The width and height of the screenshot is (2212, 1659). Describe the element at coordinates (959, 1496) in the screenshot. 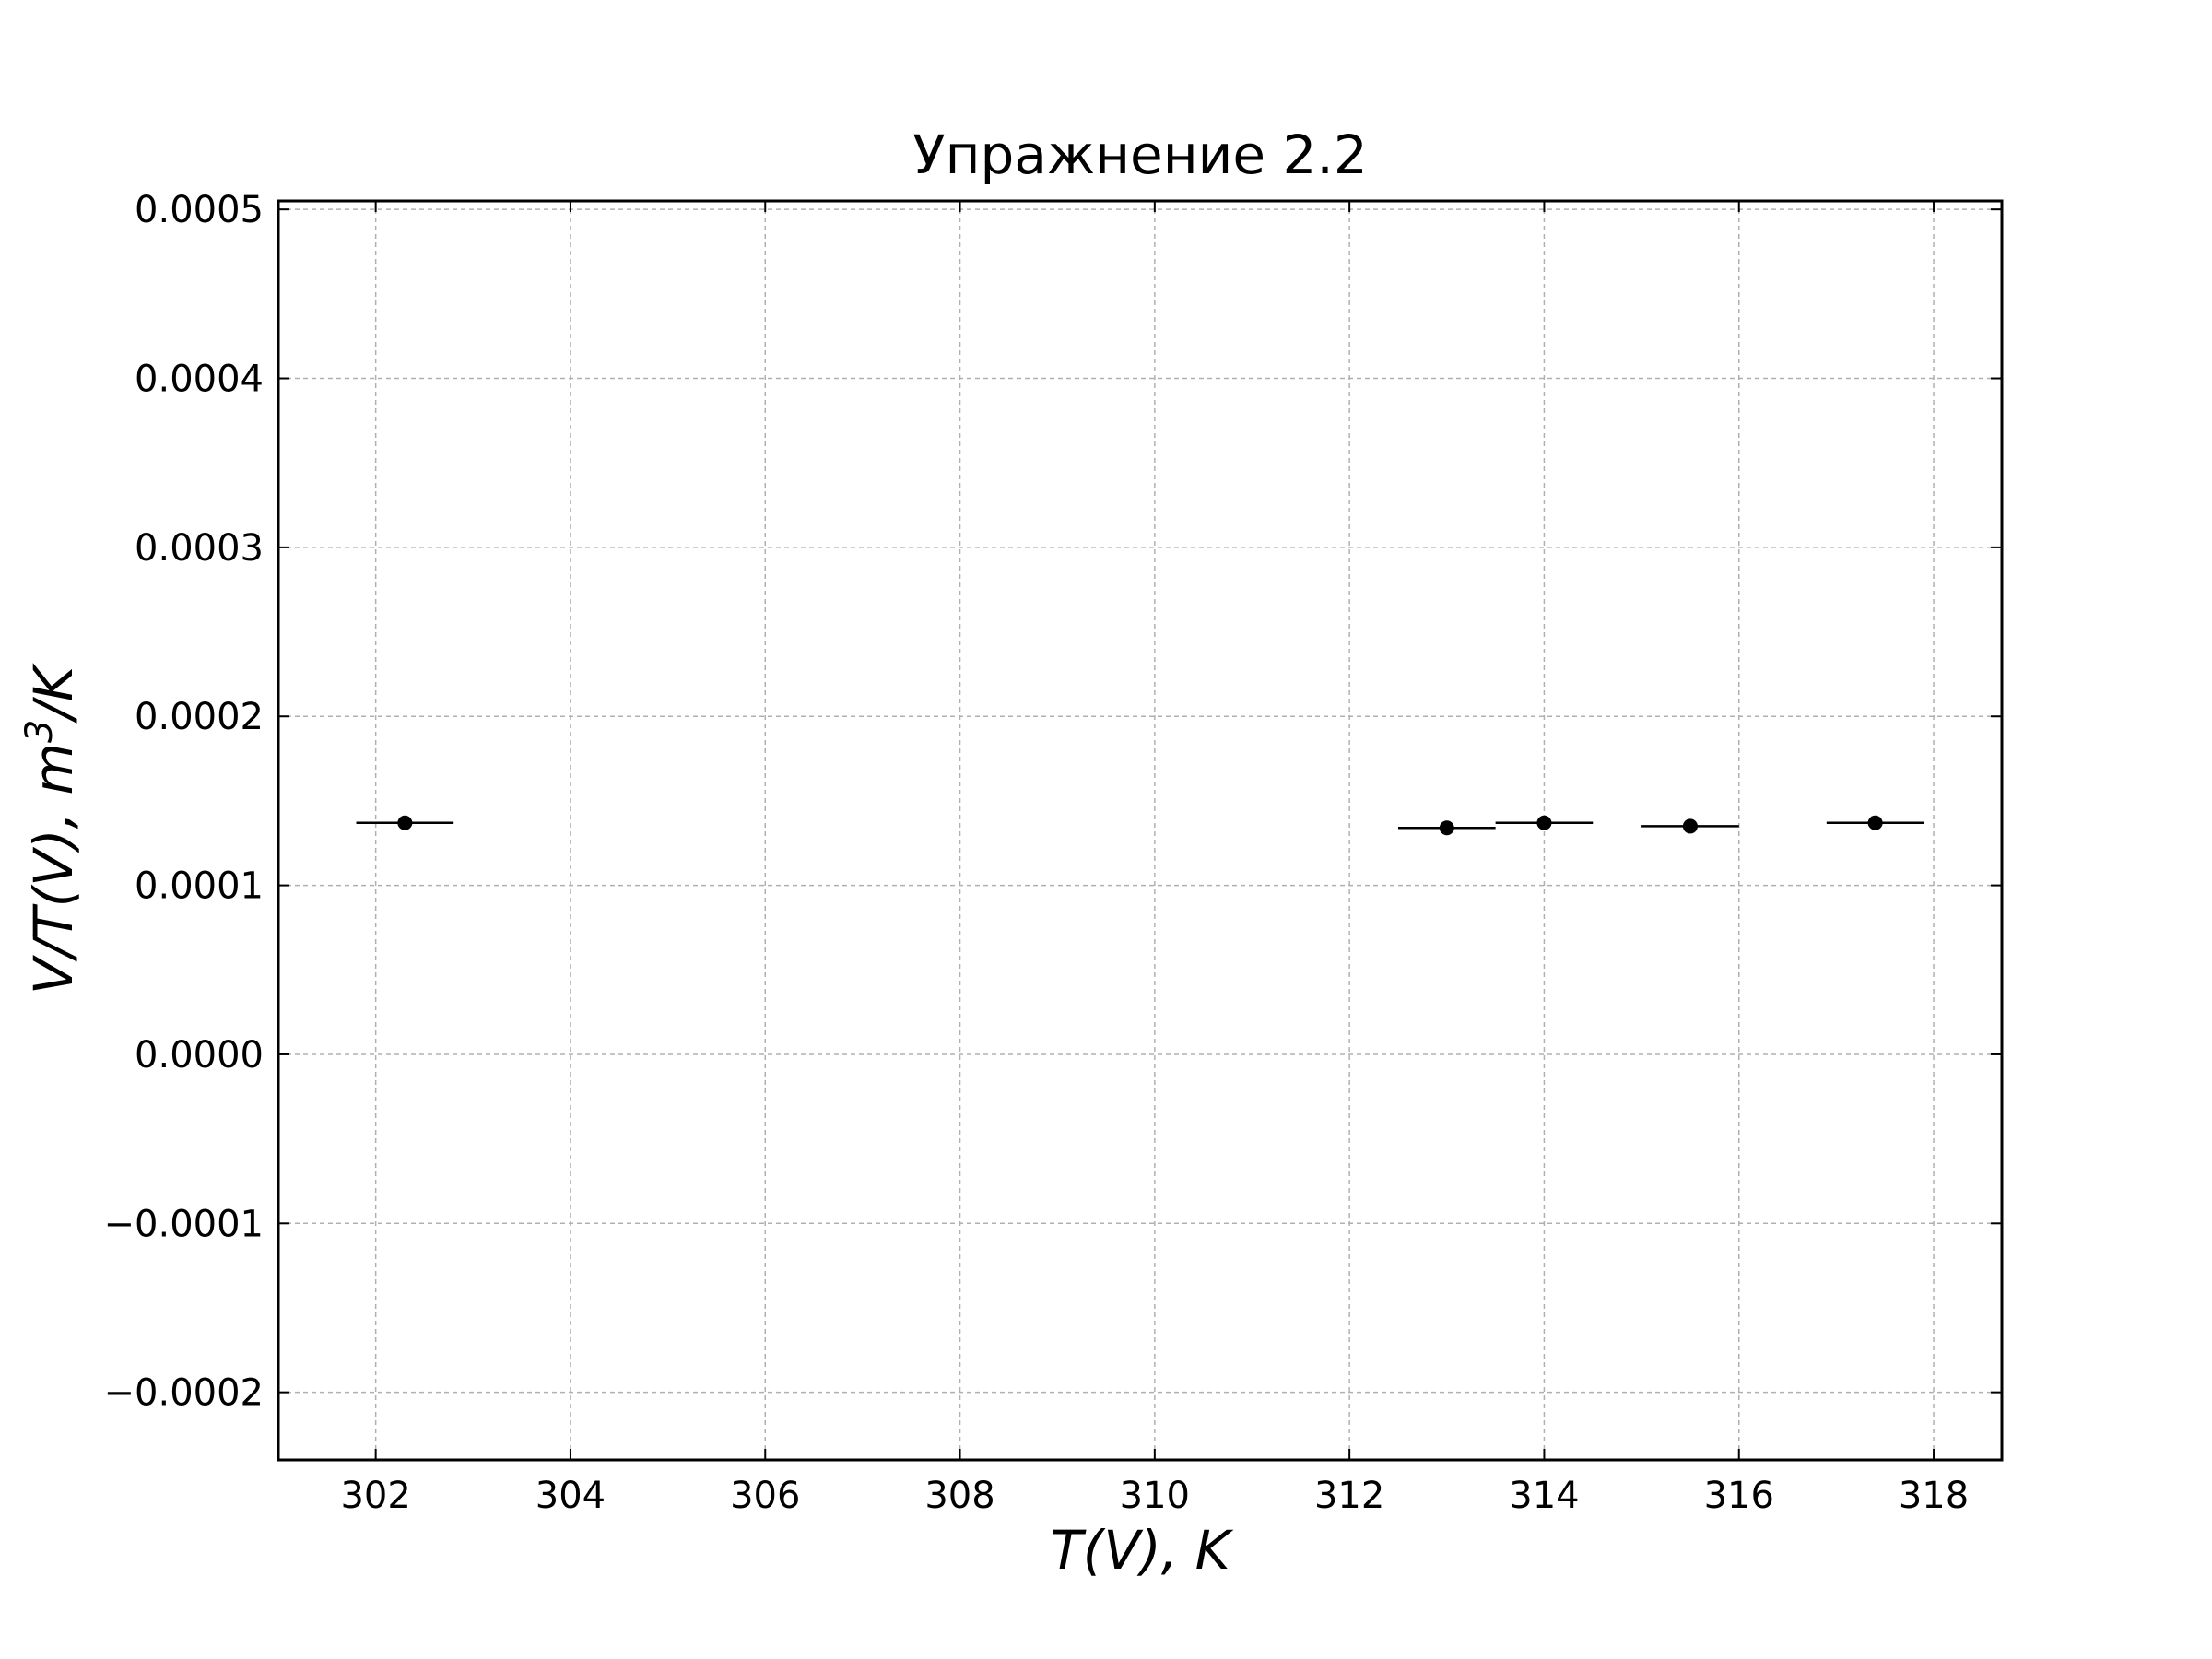

I see `x-tick-label: 308` at that location.